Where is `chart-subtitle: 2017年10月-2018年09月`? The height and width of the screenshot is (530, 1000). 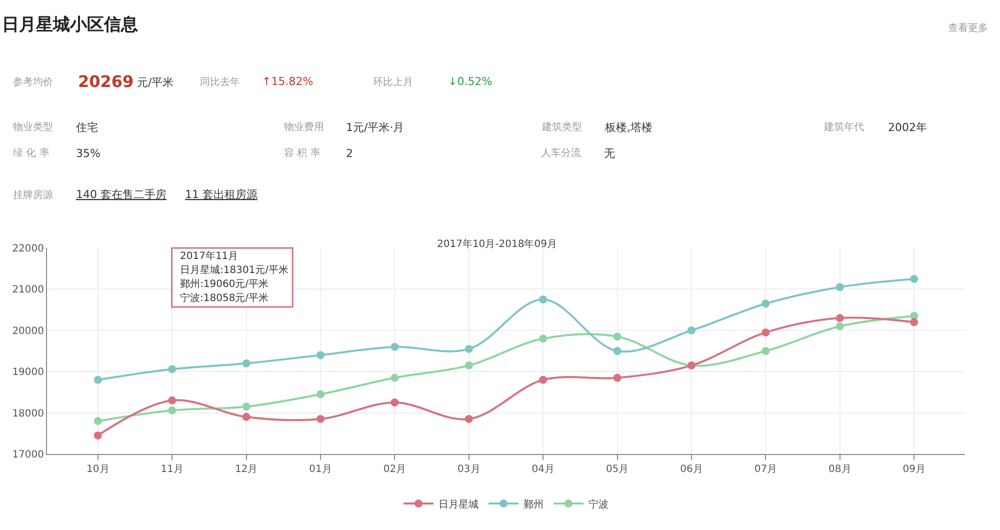
chart-subtitle: 2017年10月-2018年09月 is located at coordinates (497, 244).